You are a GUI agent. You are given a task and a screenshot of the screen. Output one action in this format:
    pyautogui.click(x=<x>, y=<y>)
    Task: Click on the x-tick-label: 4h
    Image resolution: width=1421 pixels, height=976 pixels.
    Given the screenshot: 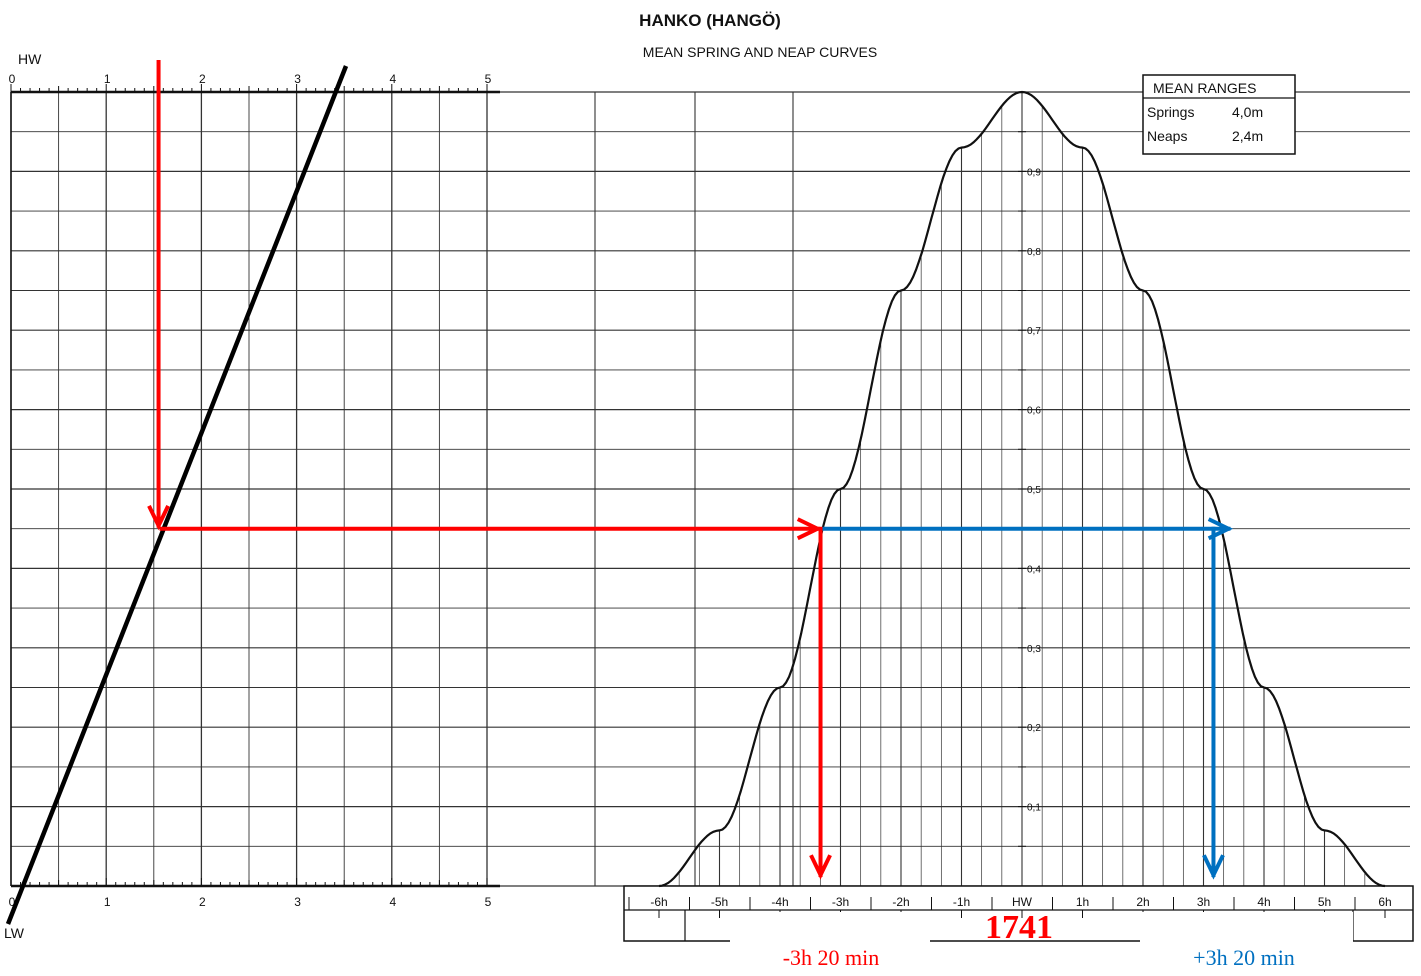 What is the action you would take?
    pyautogui.click(x=1263, y=902)
    